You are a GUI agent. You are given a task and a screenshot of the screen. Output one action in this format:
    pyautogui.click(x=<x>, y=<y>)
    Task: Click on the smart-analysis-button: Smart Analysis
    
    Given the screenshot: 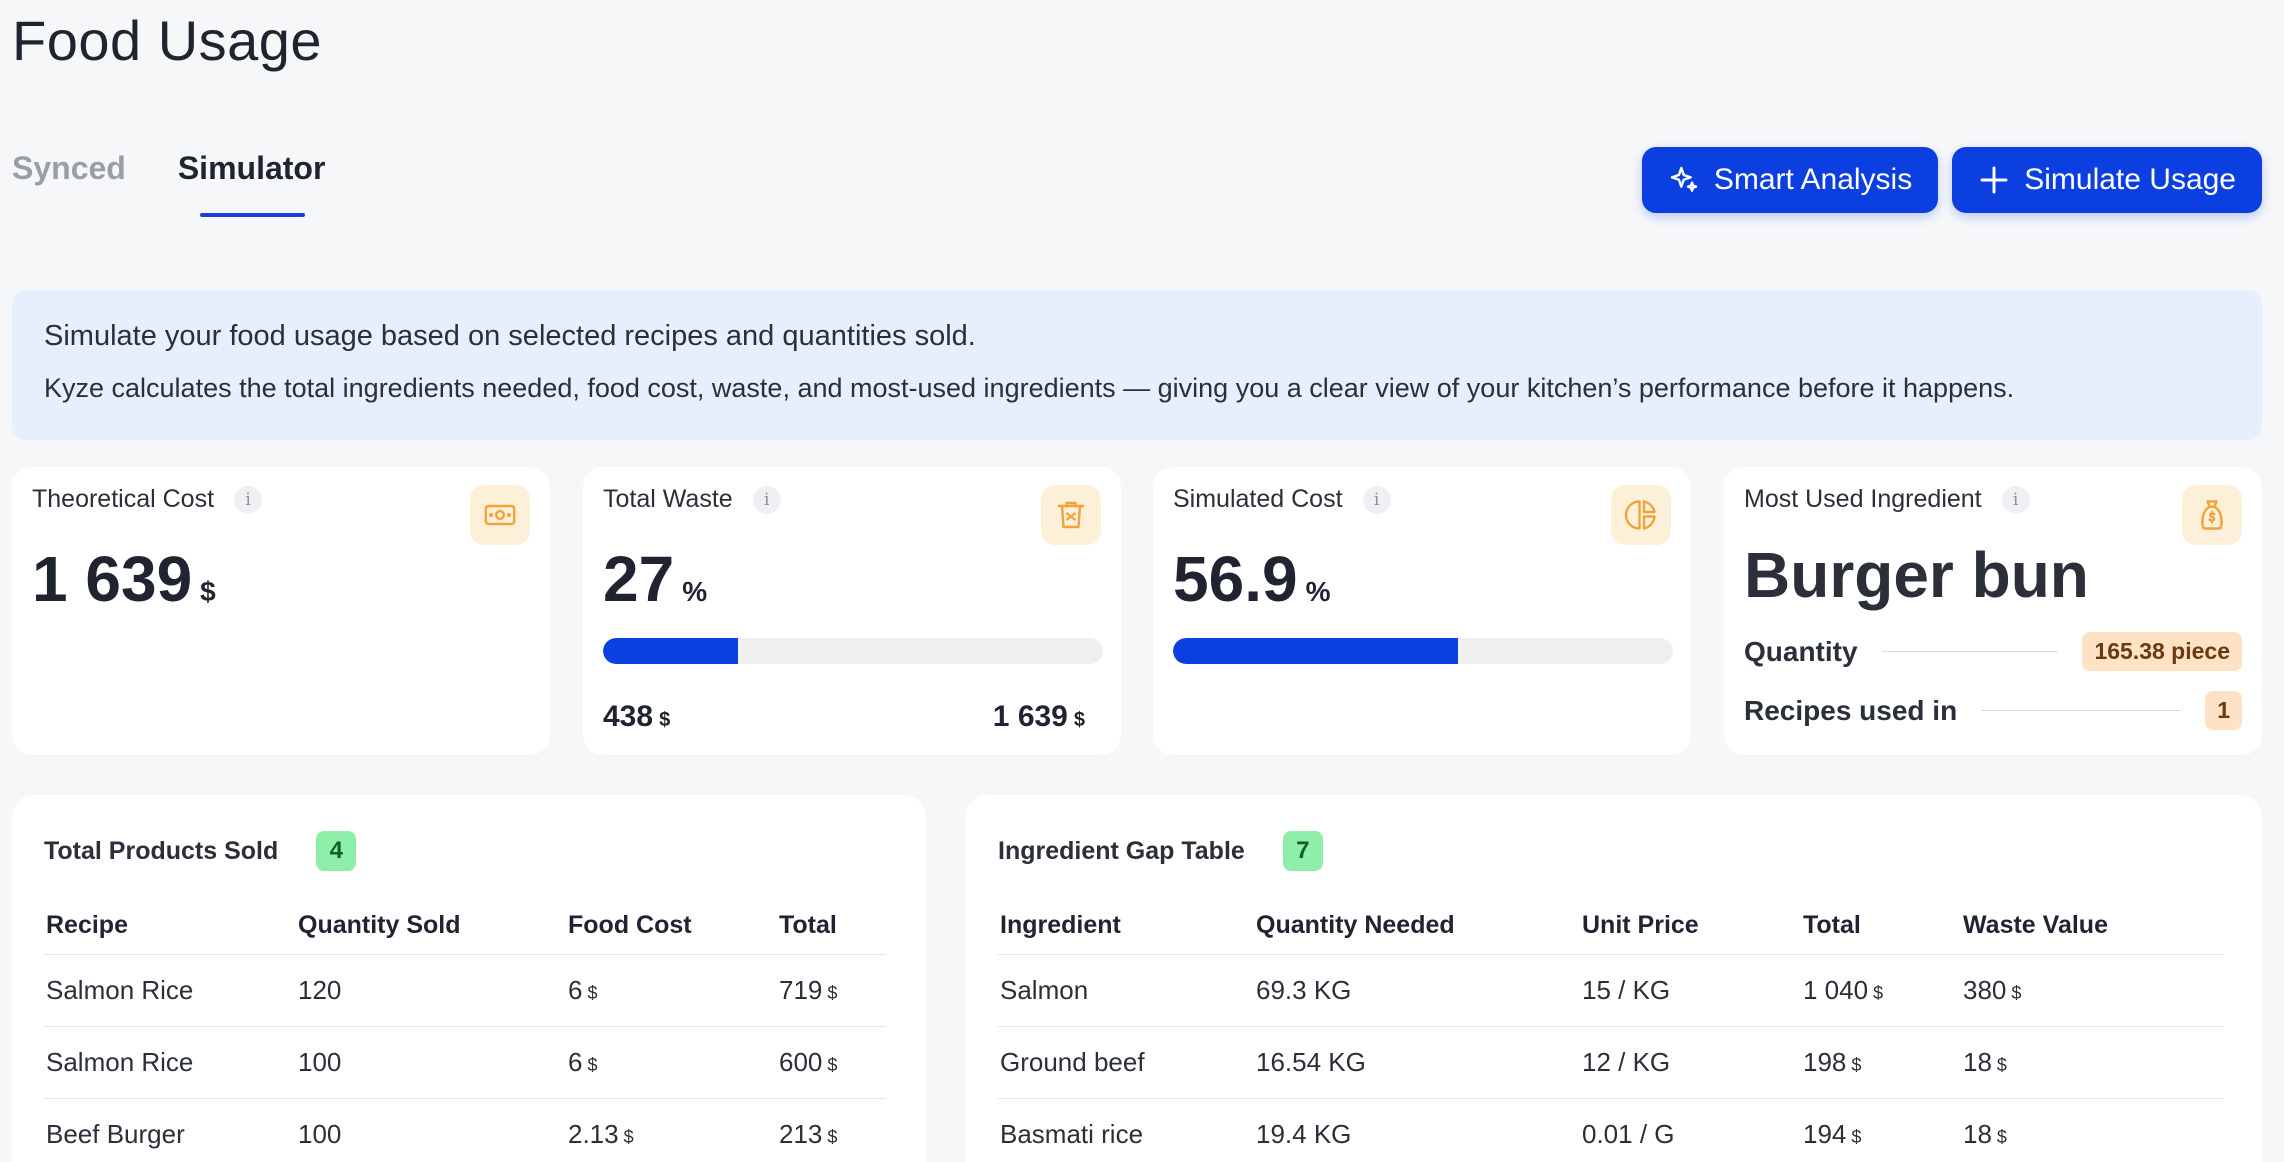 What is the action you would take?
    pyautogui.click(x=1790, y=180)
    